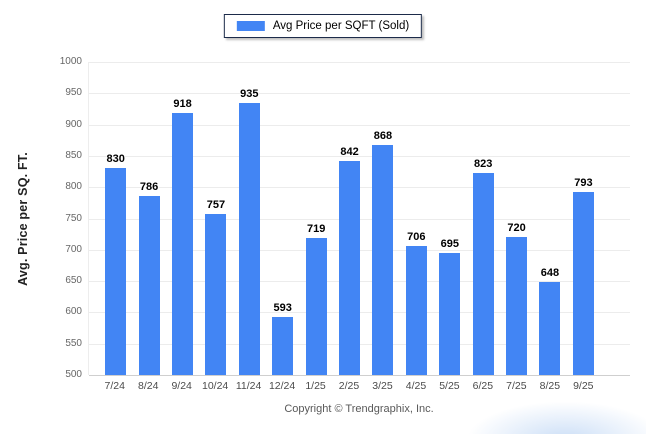  I want to click on bar-9/25, so click(583, 283).